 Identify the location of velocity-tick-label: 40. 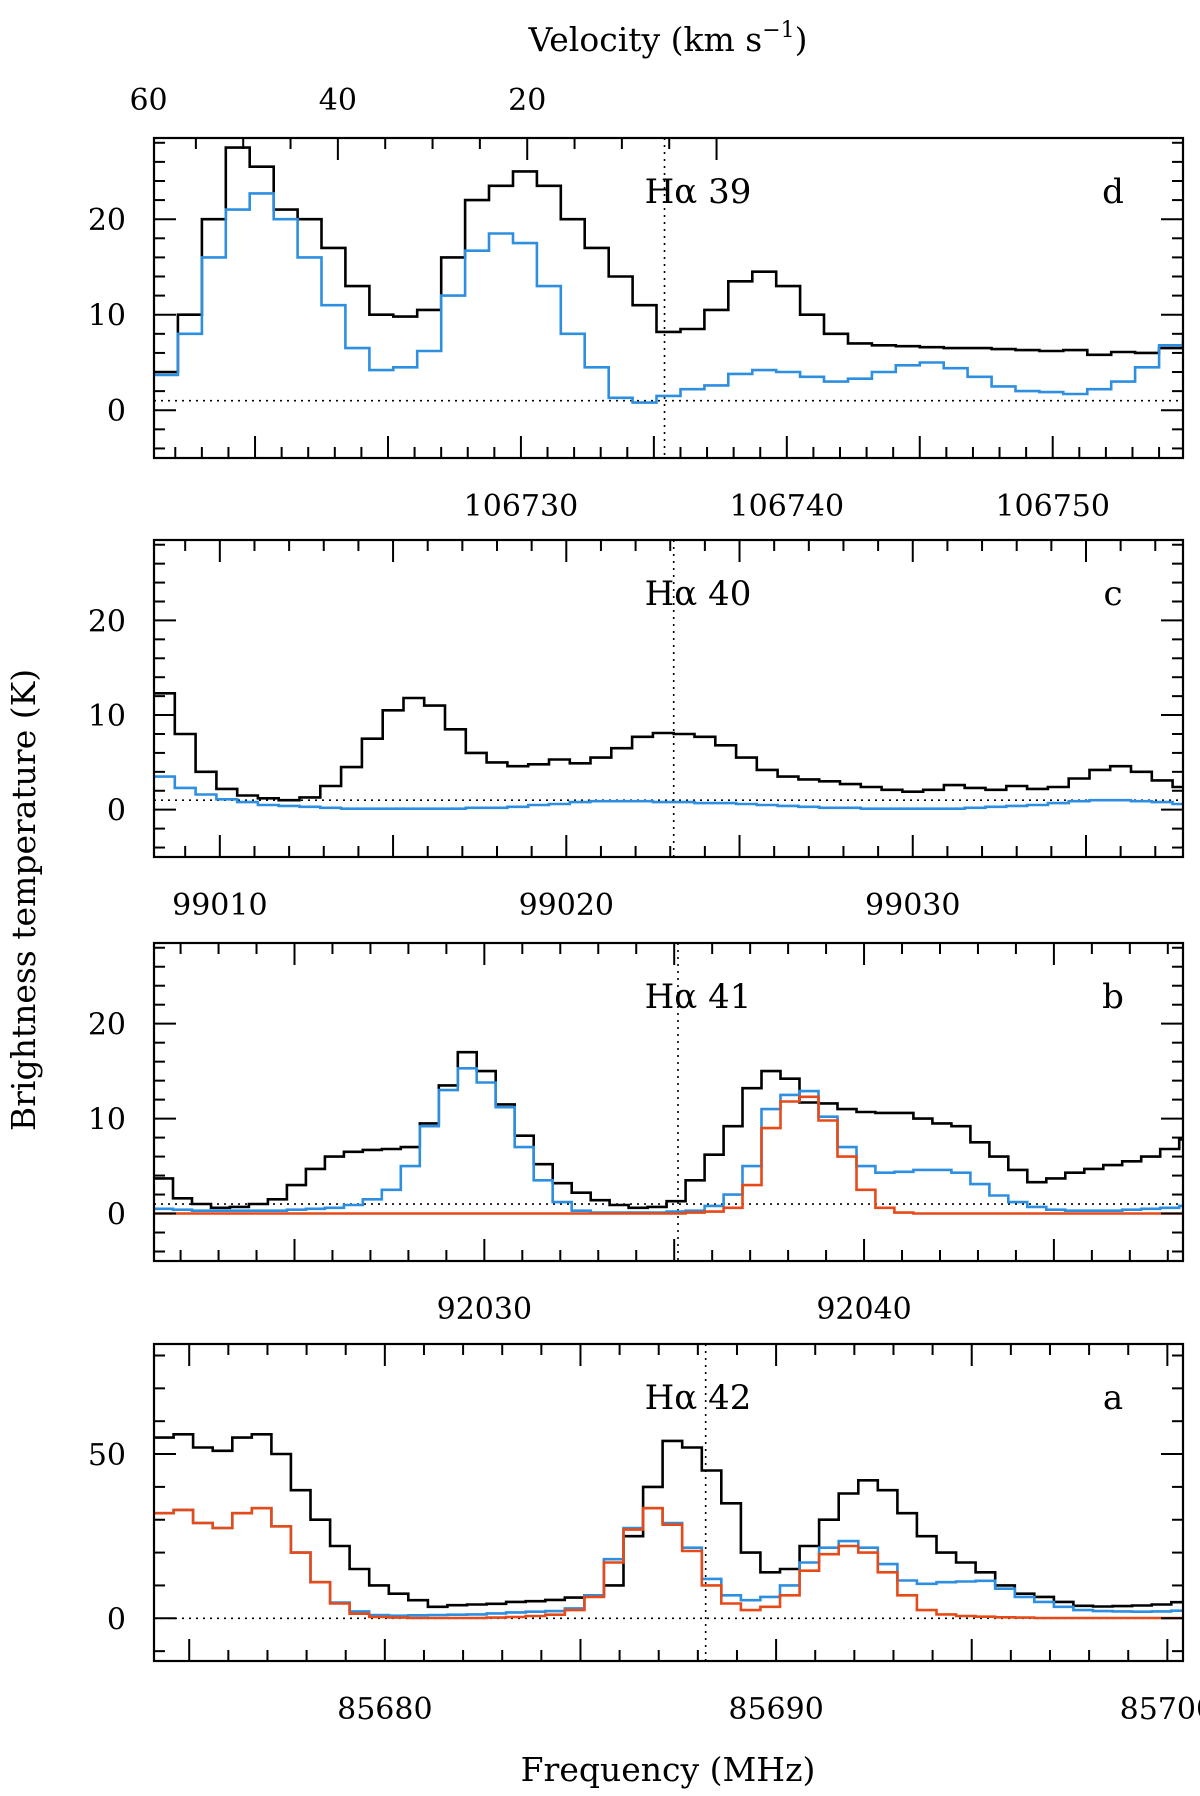
(338, 100).